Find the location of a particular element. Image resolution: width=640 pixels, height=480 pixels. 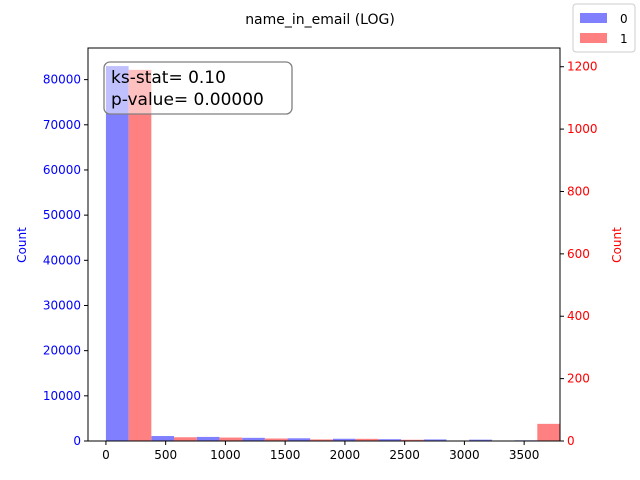

y-left-tick-label: 30000 is located at coordinates (62, 305).